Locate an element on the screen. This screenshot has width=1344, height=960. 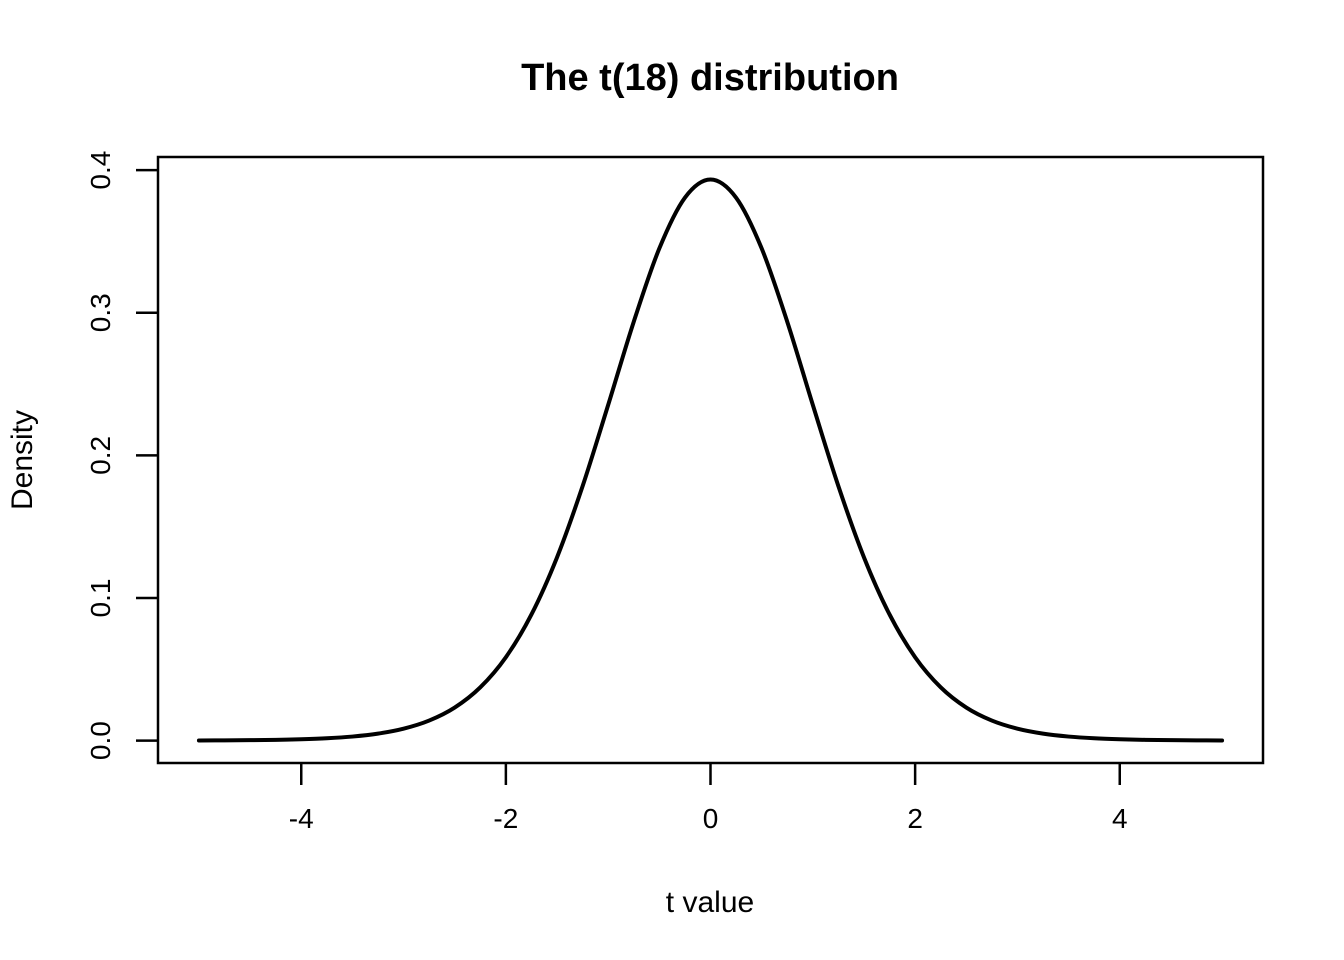
y-tick-label: 0.4 is located at coordinates (100, 170).